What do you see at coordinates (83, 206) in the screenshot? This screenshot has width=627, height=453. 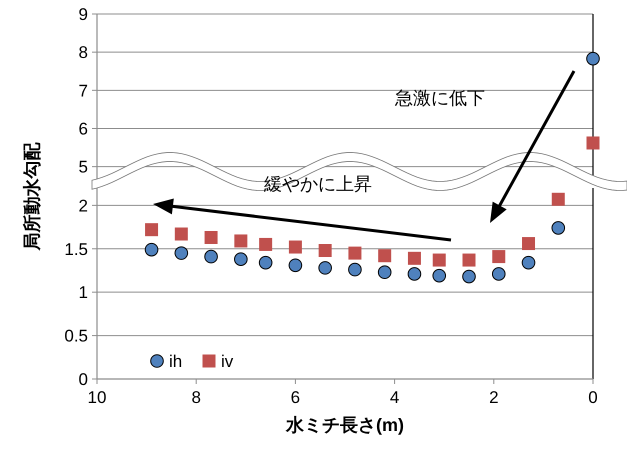 I see `y-tick-label: 2` at bounding box center [83, 206].